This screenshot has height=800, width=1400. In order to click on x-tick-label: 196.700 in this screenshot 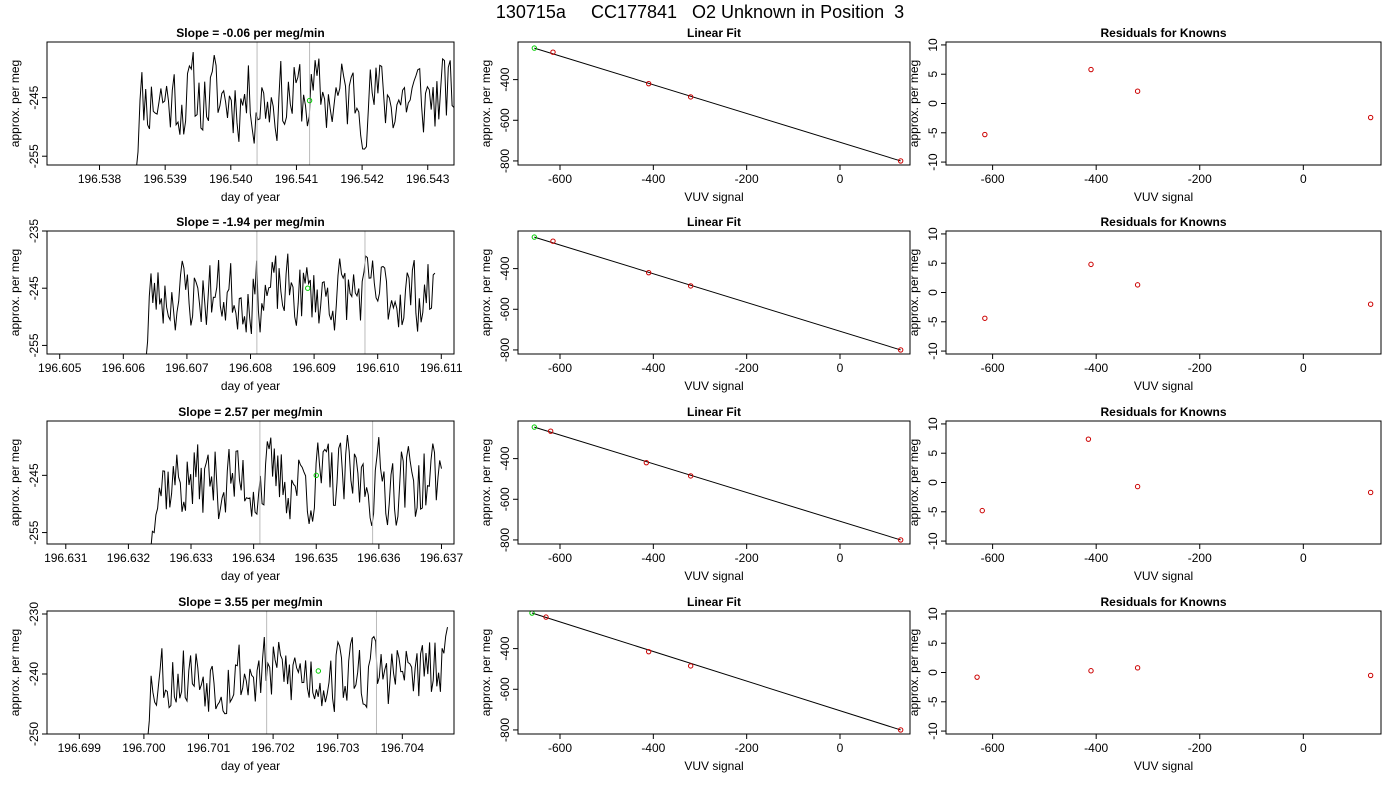, I will do `click(144, 748)`.